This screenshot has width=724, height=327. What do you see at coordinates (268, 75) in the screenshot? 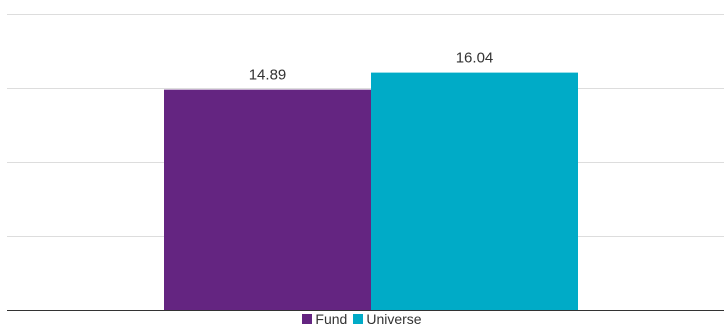
I see `data-label-fund: 14.89` at bounding box center [268, 75].